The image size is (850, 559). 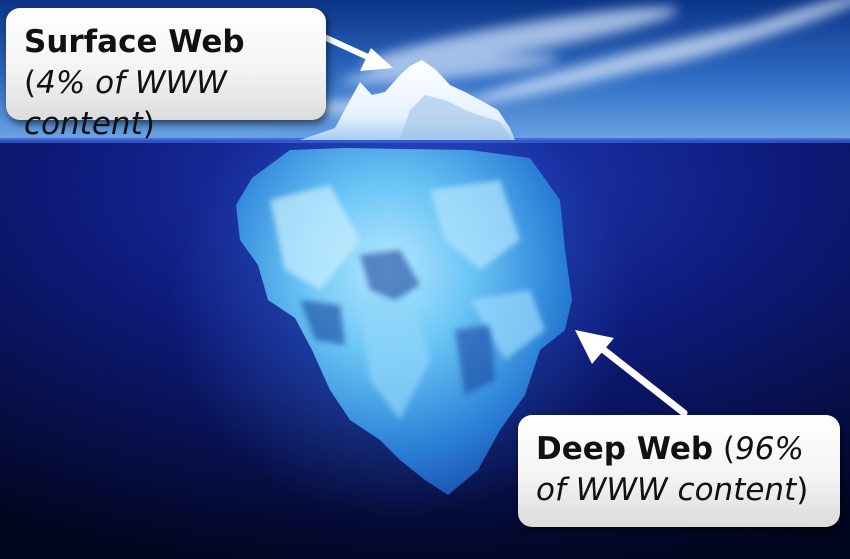 I want to click on deep-web-detail: 96% of WWW content, so click(x=670, y=469).